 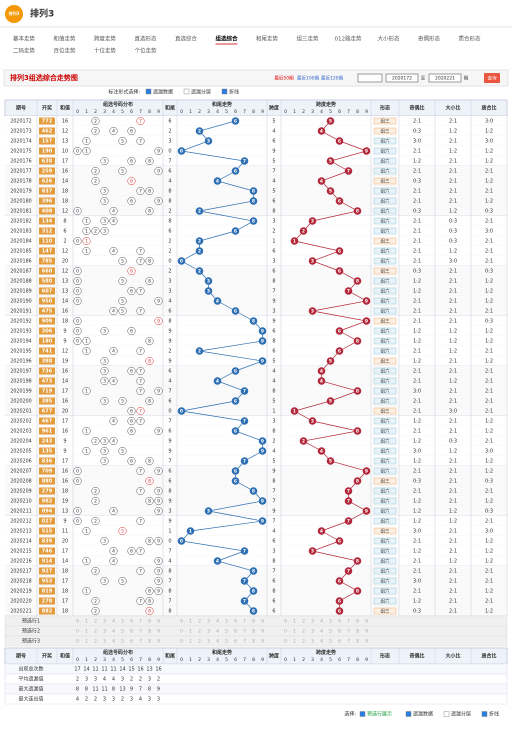 I want to click on nav-tab: 跨度走势, so click(x=105, y=39).